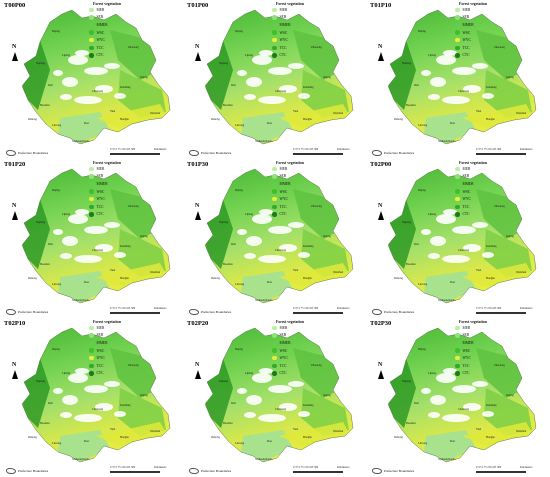 The image size is (550, 477). I want to click on legend-title: Forest vegetation, so click(107, 163).